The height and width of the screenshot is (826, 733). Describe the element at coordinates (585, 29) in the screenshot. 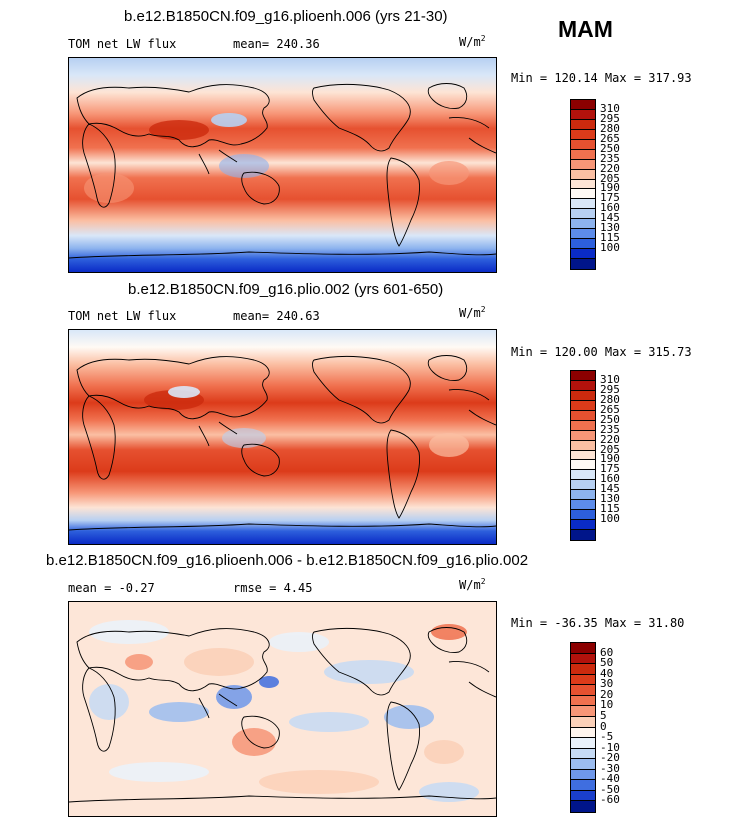

I see `season-label: MAM` at that location.